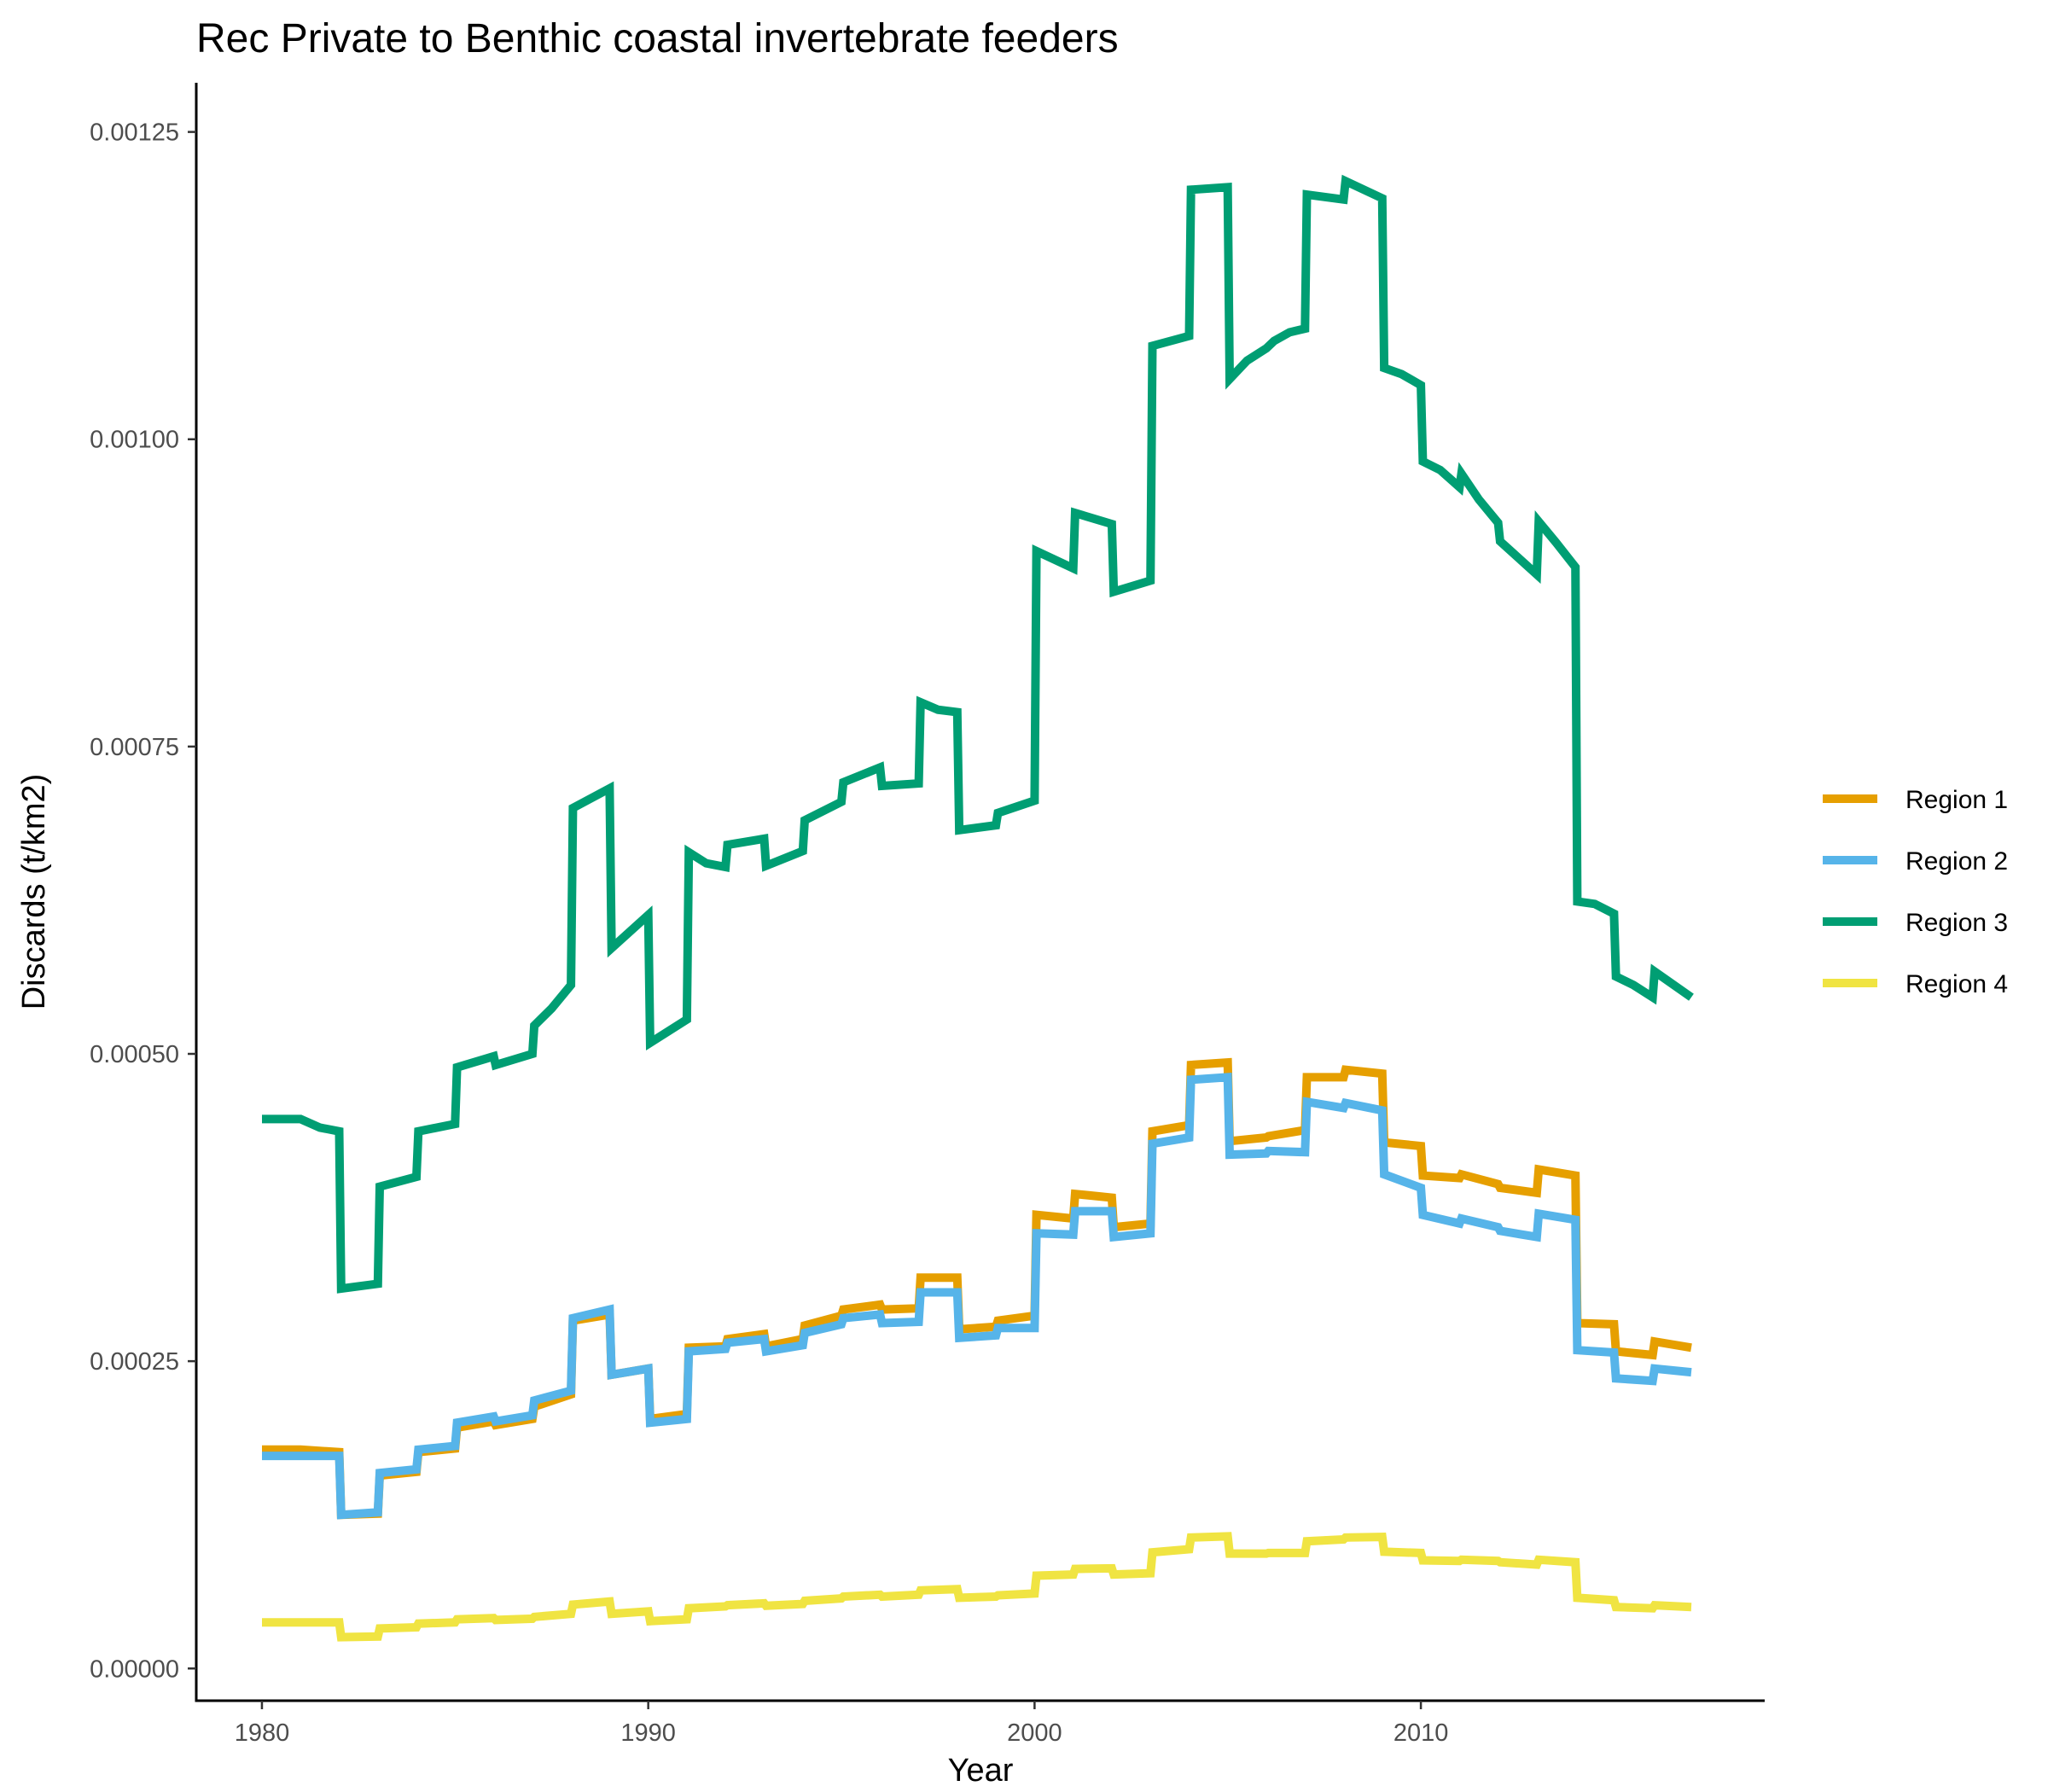  I want to click on legend-label-region-4: Region 4, so click(1957, 984).